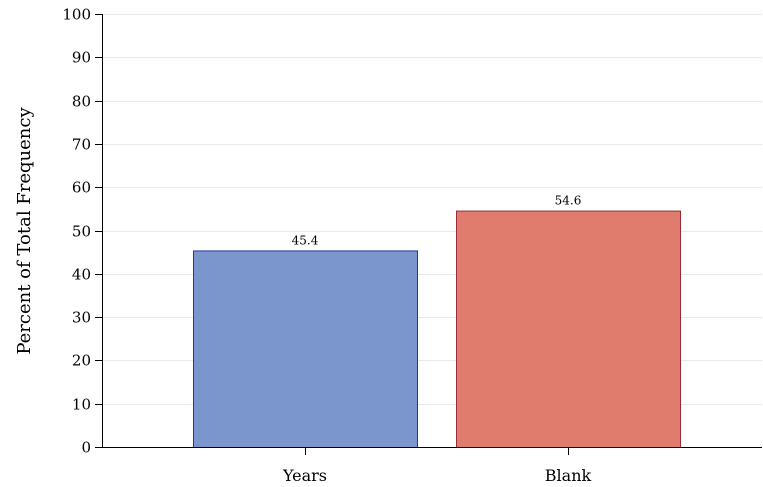 Image resolution: width=763 pixels, height=487 pixels. What do you see at coordinates (568, 329) in the screenshot?
I see `bar-blank` at bounding box center [568, 329].